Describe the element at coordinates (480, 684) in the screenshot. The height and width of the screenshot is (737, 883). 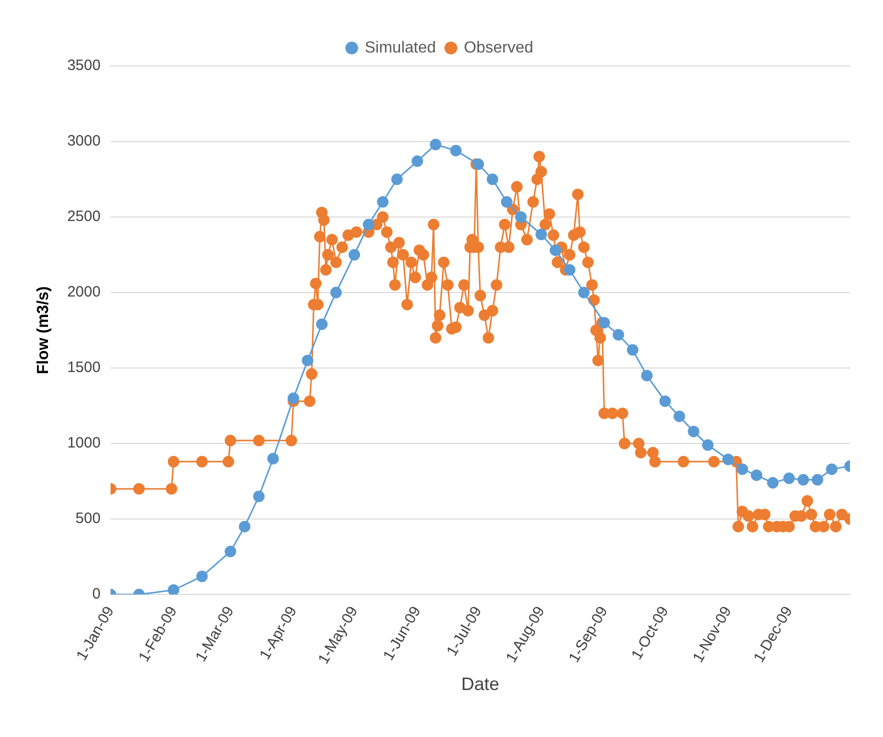
I see `x-axis-title: Date` at that location.